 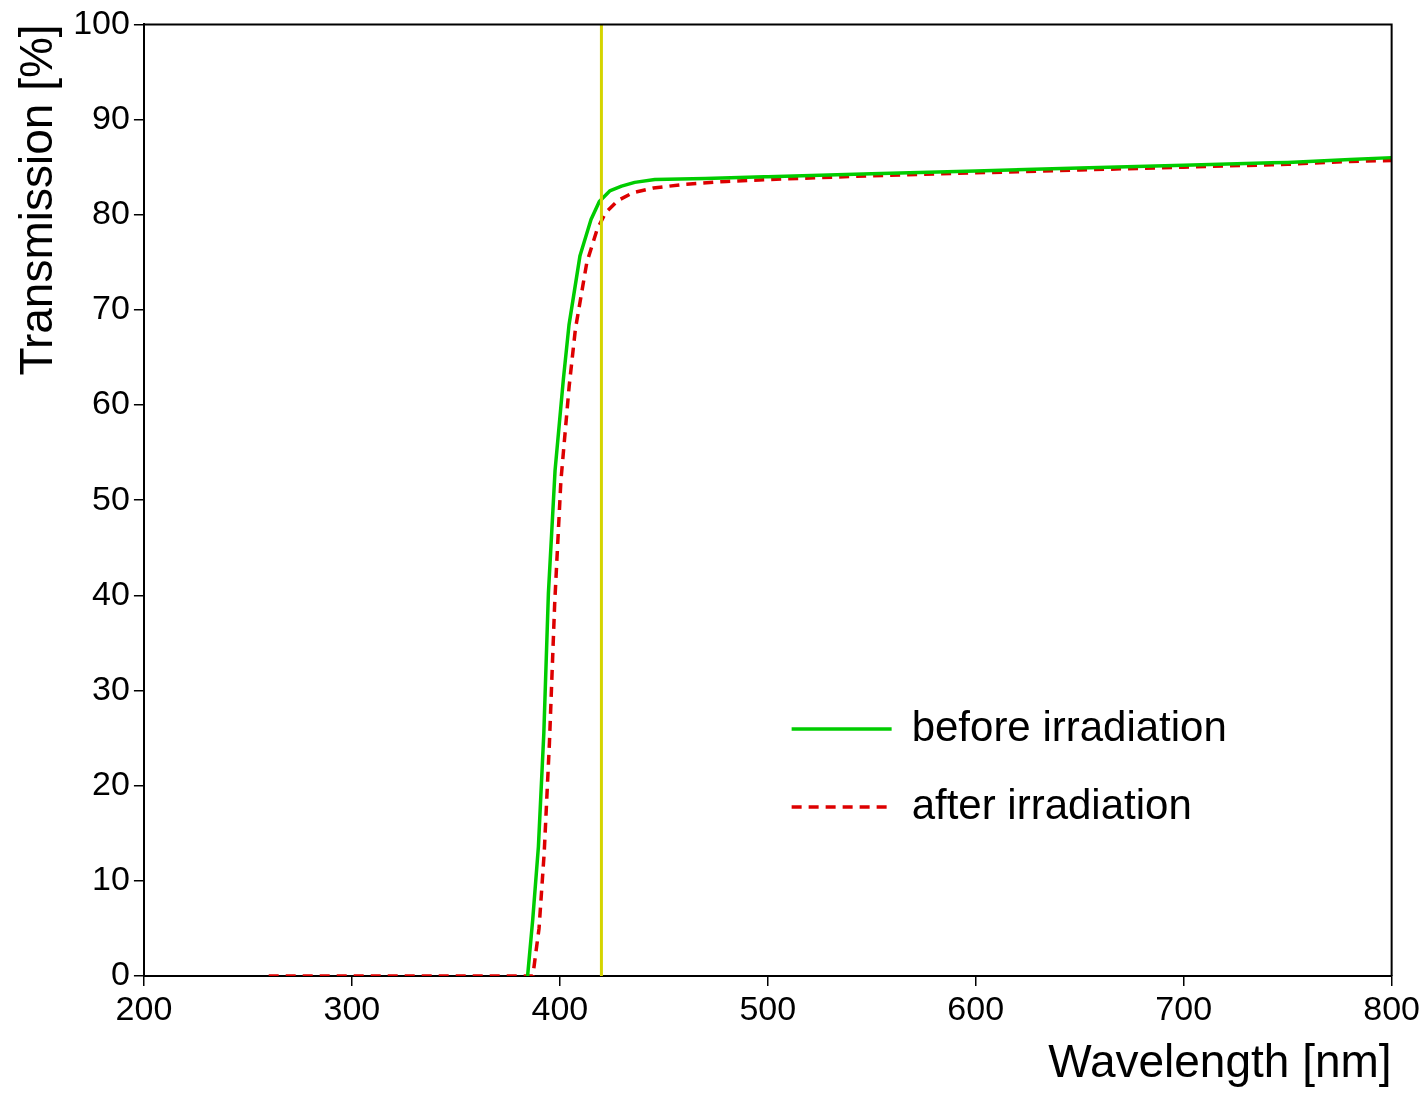 I want to click on y-tick-label: 30, so click(x=111, y=687).